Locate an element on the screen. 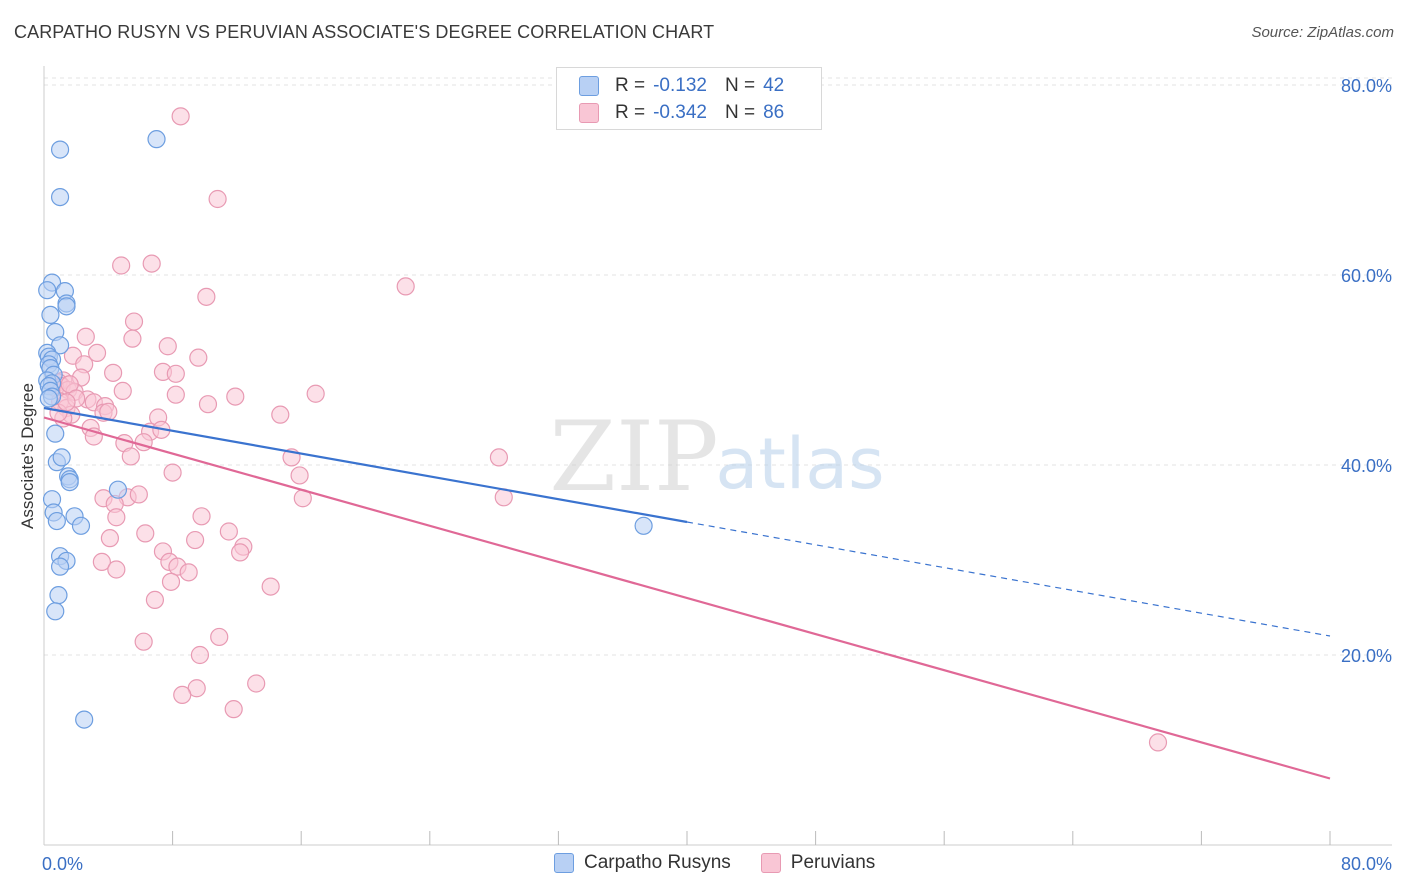  y-tick-label: 20.0% is located at coordinates (1366, 656).